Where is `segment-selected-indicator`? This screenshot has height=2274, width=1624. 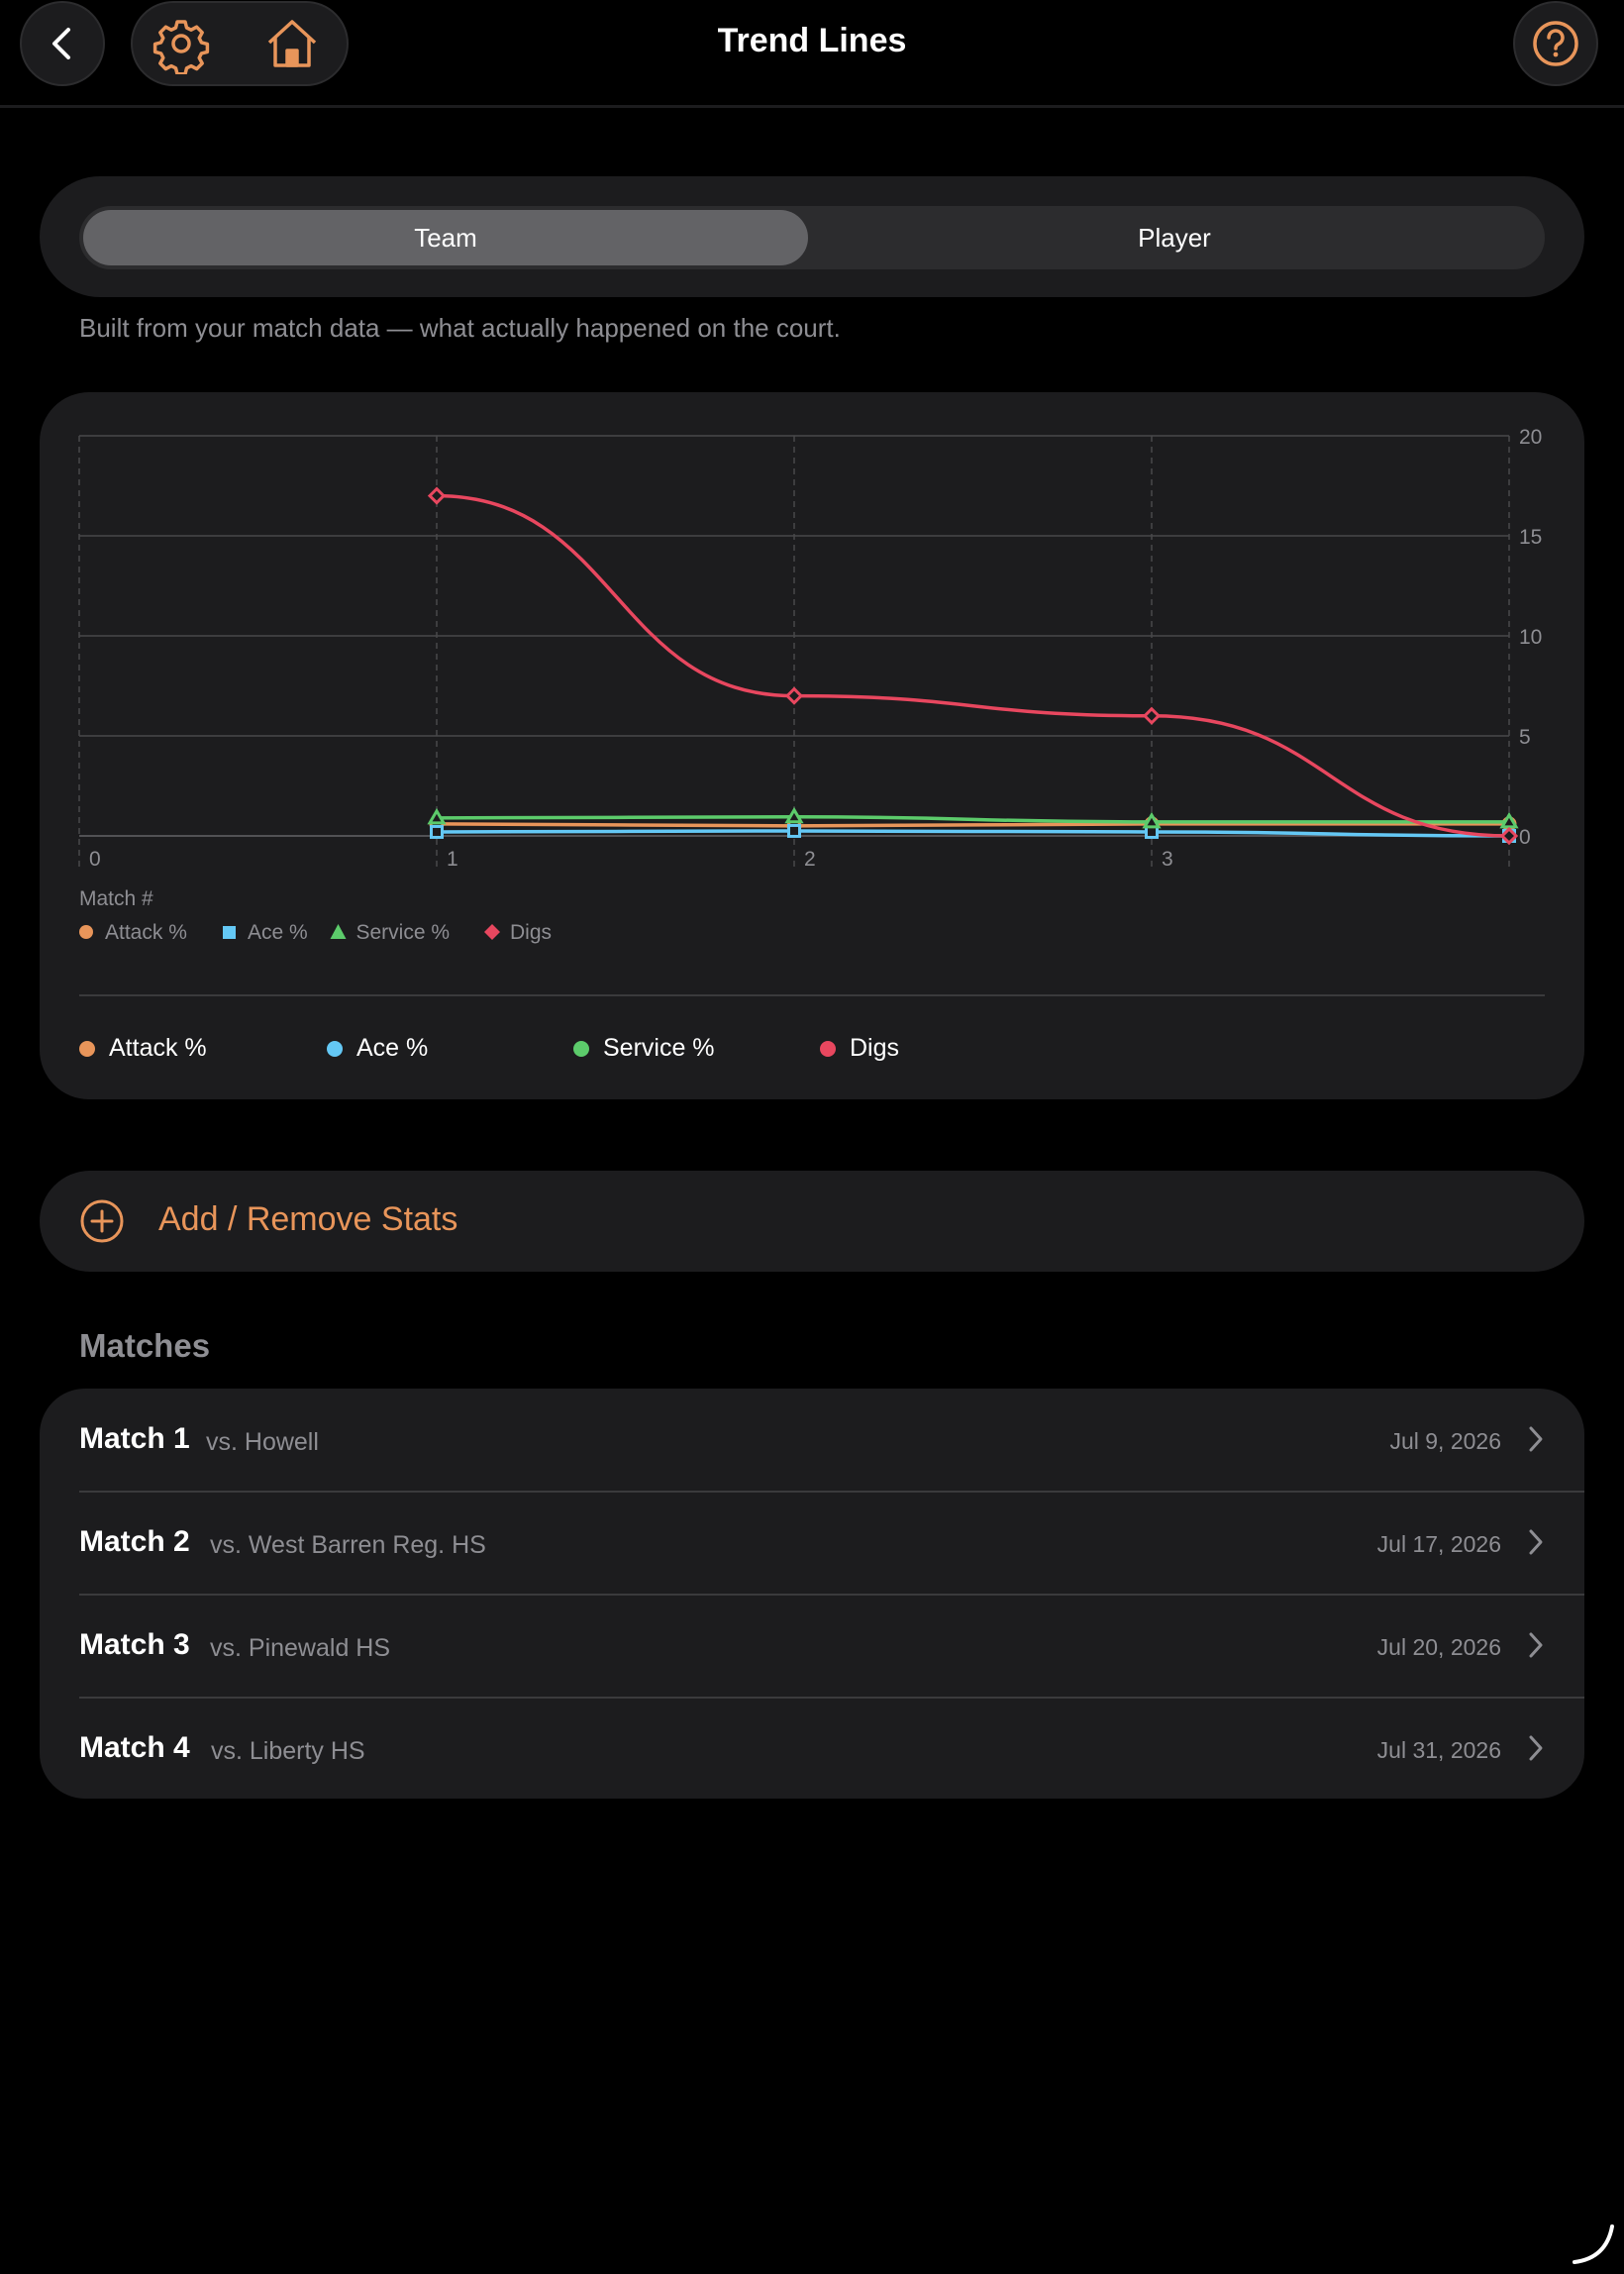 segment-selected-indicator is located at coordinates (445, 238).